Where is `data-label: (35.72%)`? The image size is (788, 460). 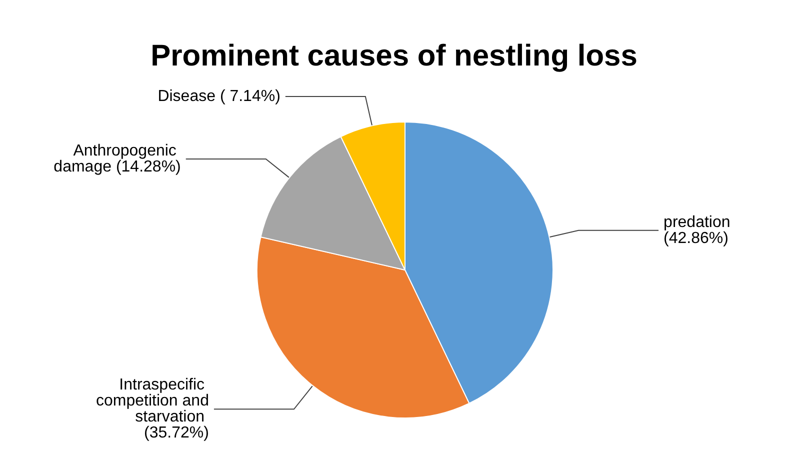
data-label: (35.72%) is located at coordinates (176, 433).